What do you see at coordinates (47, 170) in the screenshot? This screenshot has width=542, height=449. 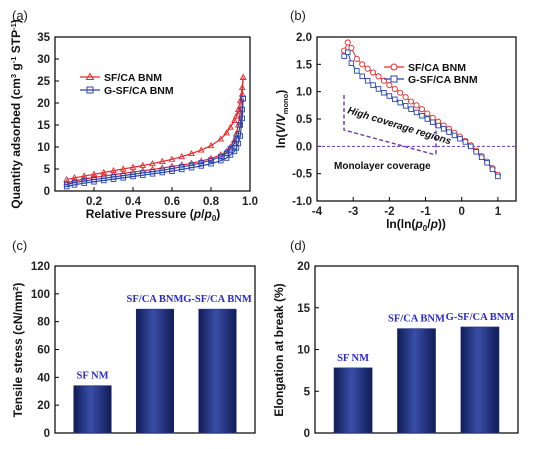 I see `chart-a-y-tick-label: 5` at bounding box center [47, 170].